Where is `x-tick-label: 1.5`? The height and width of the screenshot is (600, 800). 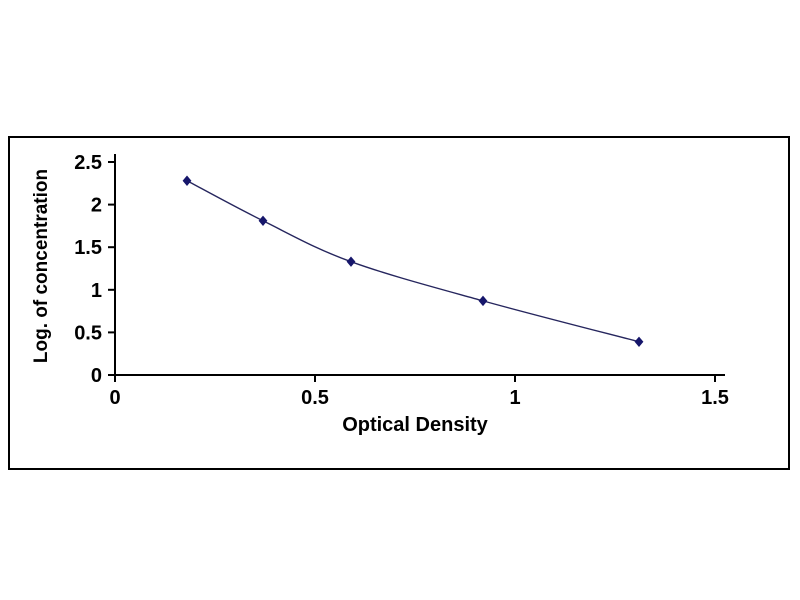 x-tick-label: 1.5 is located at coordinates (715, 398).